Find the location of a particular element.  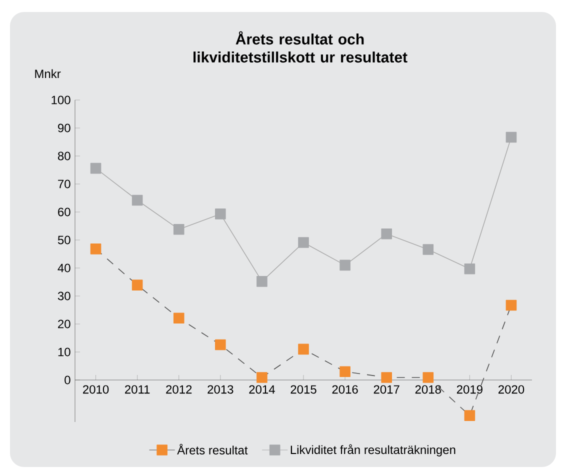

y-tick-label: 0 is located at coordinates (67, 380).